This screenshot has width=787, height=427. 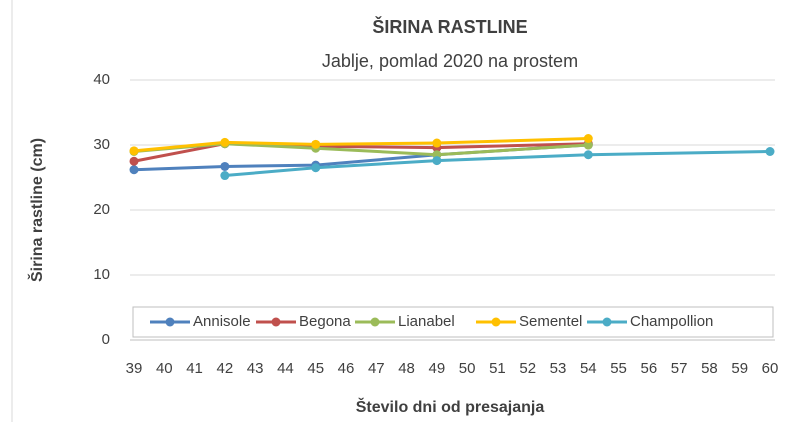 What do you see at coordinates (101, 79) in the screenshot?
I see `y-tick-label: 40` at bounding box center [101, 79].